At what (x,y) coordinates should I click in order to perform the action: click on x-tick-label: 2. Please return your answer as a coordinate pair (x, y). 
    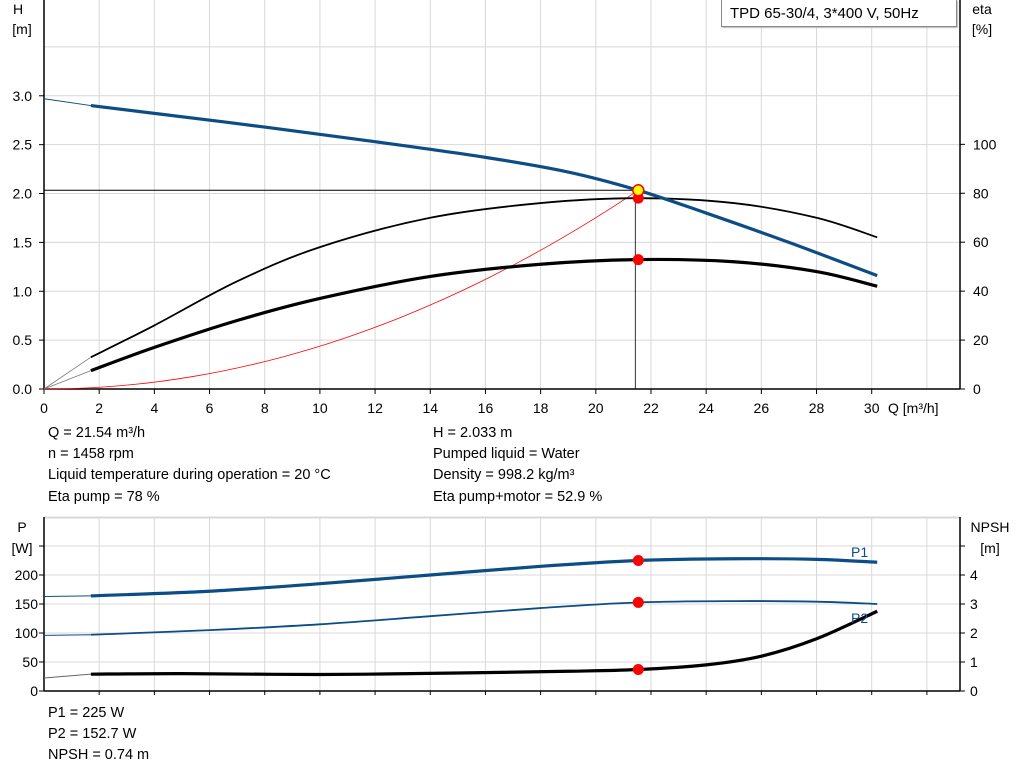
    Looking at the image, I should click on (99, 408).